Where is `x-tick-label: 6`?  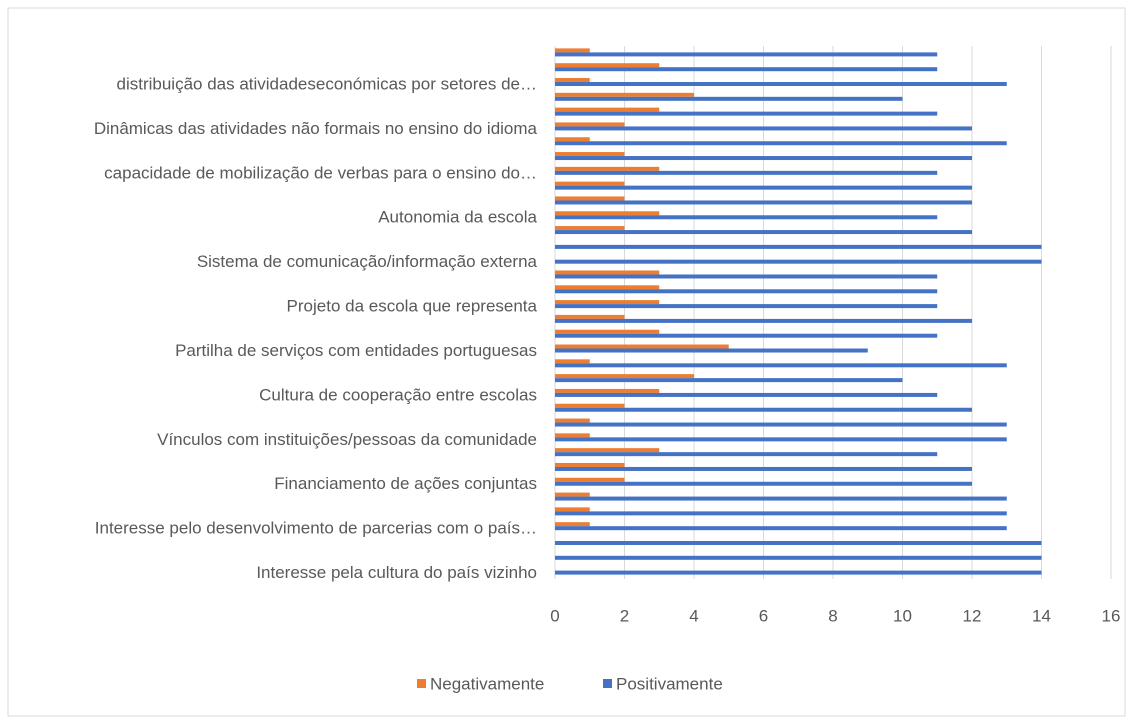 x-tick-label: 6 is located at coordinates (763, 615).